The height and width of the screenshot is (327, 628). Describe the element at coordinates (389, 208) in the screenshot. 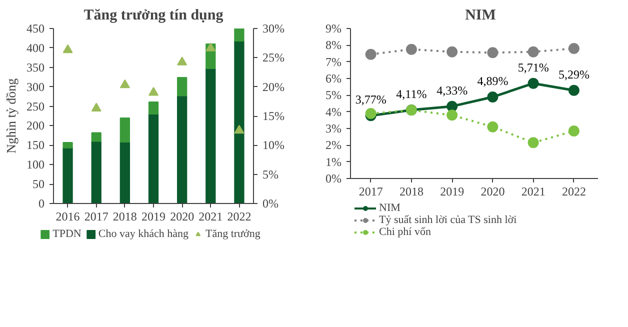

I see `legend-label: NIM` at that location.